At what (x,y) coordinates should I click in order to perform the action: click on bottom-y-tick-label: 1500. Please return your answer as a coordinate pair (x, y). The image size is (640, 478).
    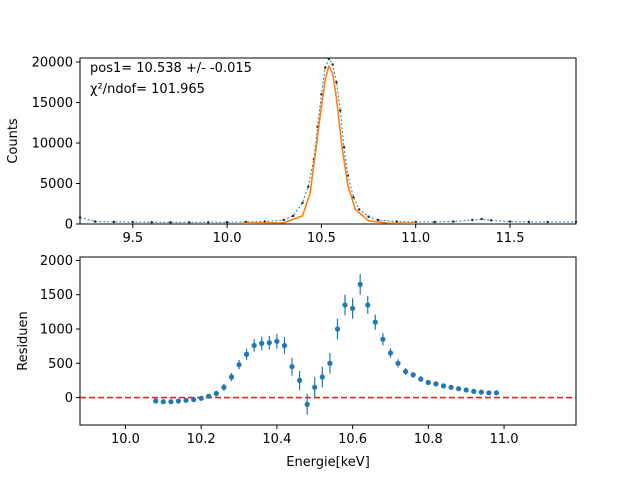
    Looking at the image, I should click on (56, 295).